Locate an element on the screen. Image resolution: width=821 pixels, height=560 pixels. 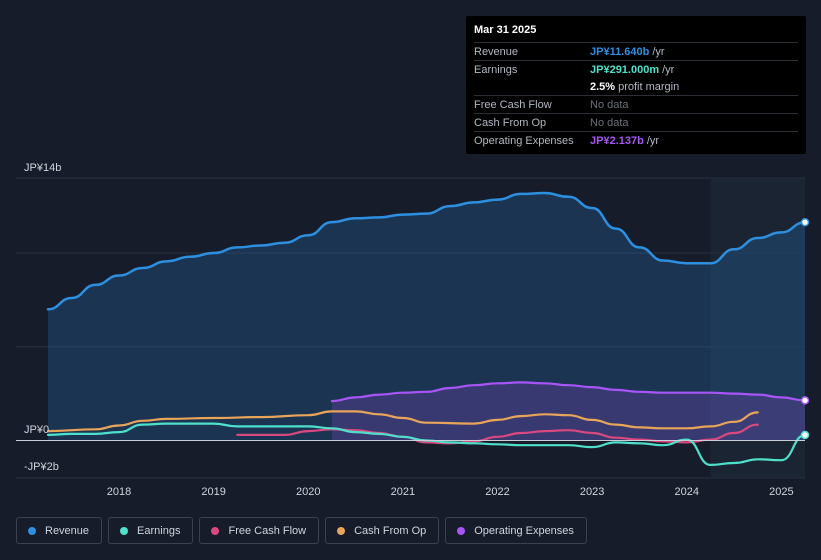
tooltip-label: Earnings is located at coordinates (496, 69).